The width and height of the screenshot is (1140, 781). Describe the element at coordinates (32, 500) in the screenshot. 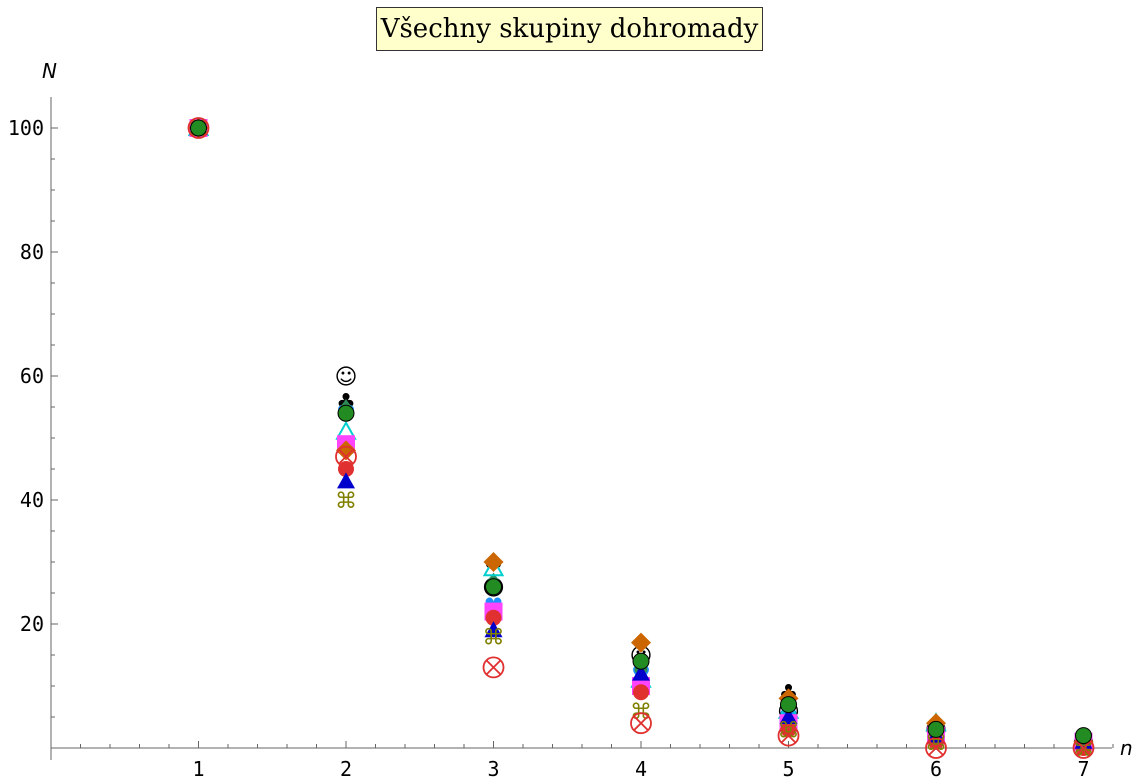

I see `y-tick-label: 40` at that location.